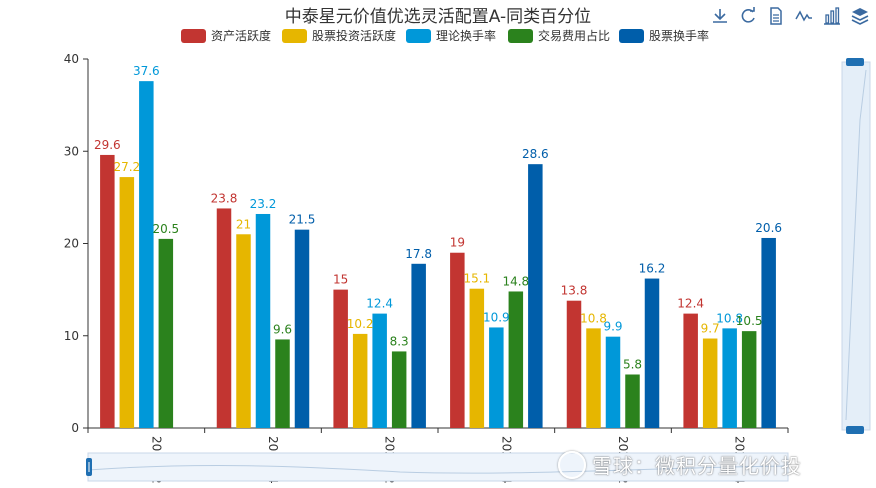 This screenshot has height=488, width=876. Describe the element at coordinates (282, 329) in the screenshot. I see `data-label: 9.6` at that location.